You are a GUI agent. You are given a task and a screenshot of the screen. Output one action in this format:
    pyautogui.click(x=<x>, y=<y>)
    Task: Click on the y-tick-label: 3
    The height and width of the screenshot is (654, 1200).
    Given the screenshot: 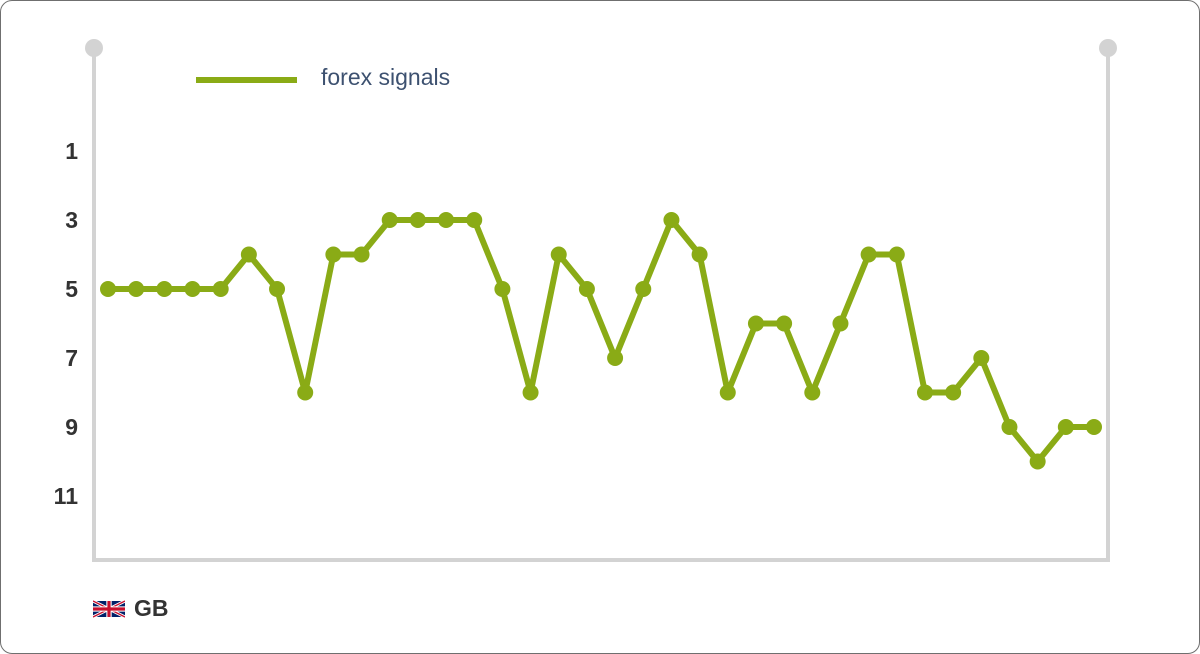 What is the action you would take?
    pyautogui.click(x=71, y=220)
    